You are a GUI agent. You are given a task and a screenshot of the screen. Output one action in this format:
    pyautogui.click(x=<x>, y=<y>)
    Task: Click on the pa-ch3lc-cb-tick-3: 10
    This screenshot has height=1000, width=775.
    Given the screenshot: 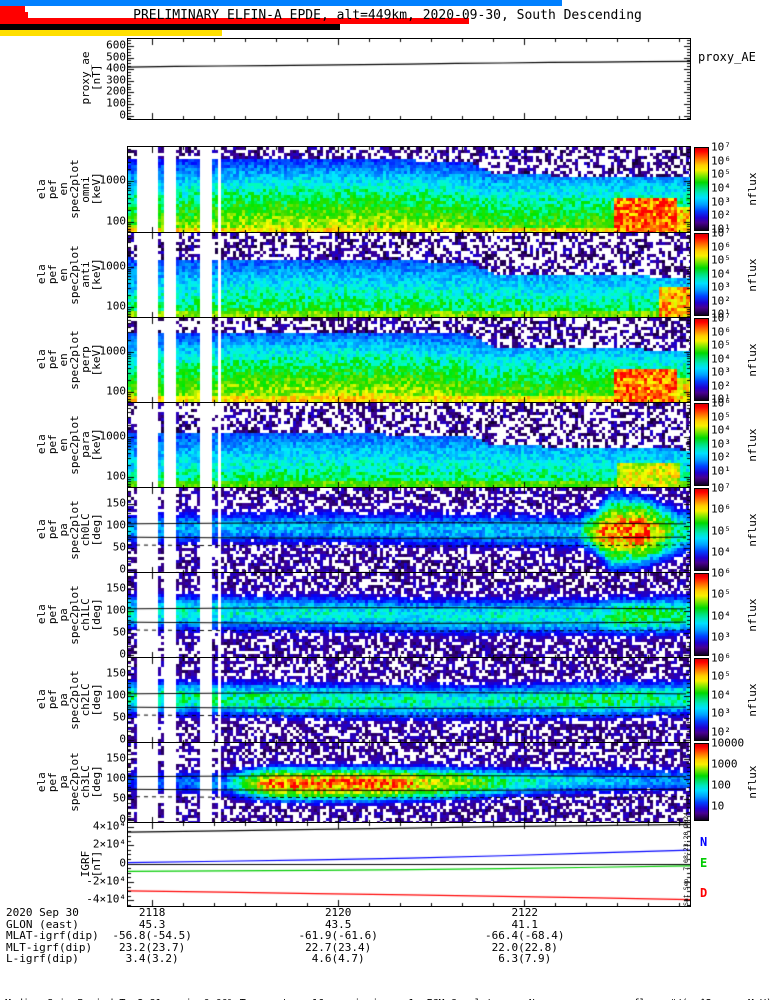 What is the action you would take?
    pyautogui.click(x=718, y=806)
    